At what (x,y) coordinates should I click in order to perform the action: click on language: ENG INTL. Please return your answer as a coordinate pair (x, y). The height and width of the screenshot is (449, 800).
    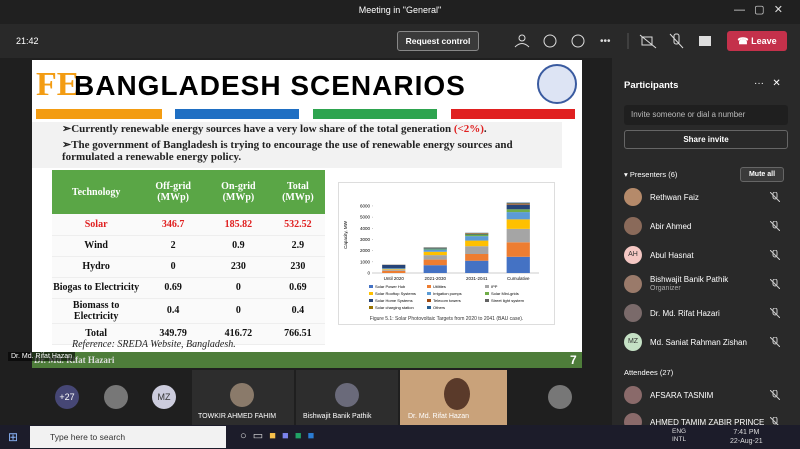
    Looking at the image, I should click on (679, 436).